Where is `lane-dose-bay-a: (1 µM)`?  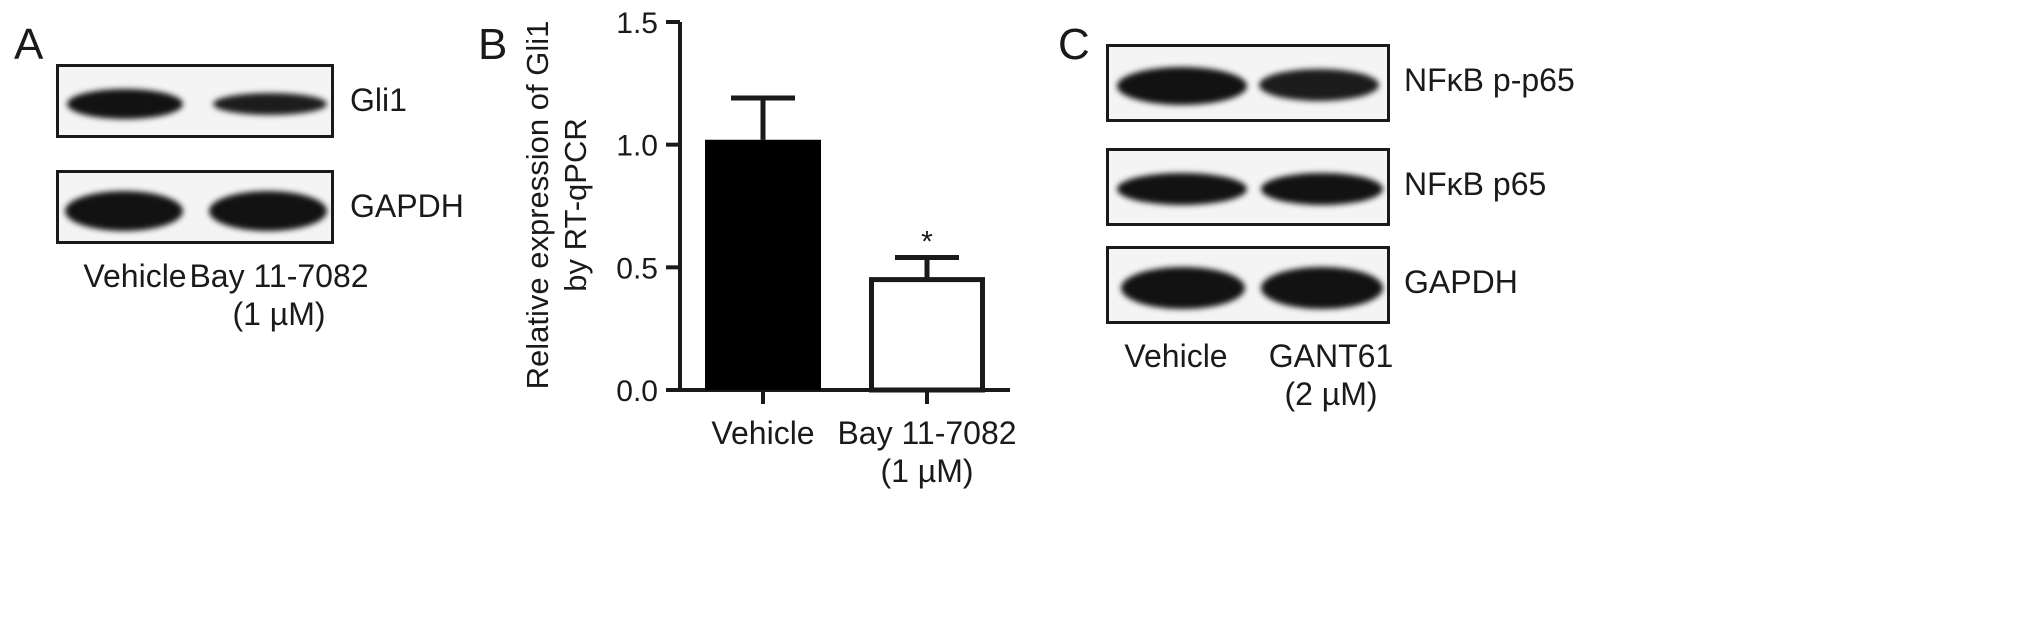
lane-dose-bay-a: (1 µM) is located at coordinates (279, 314).